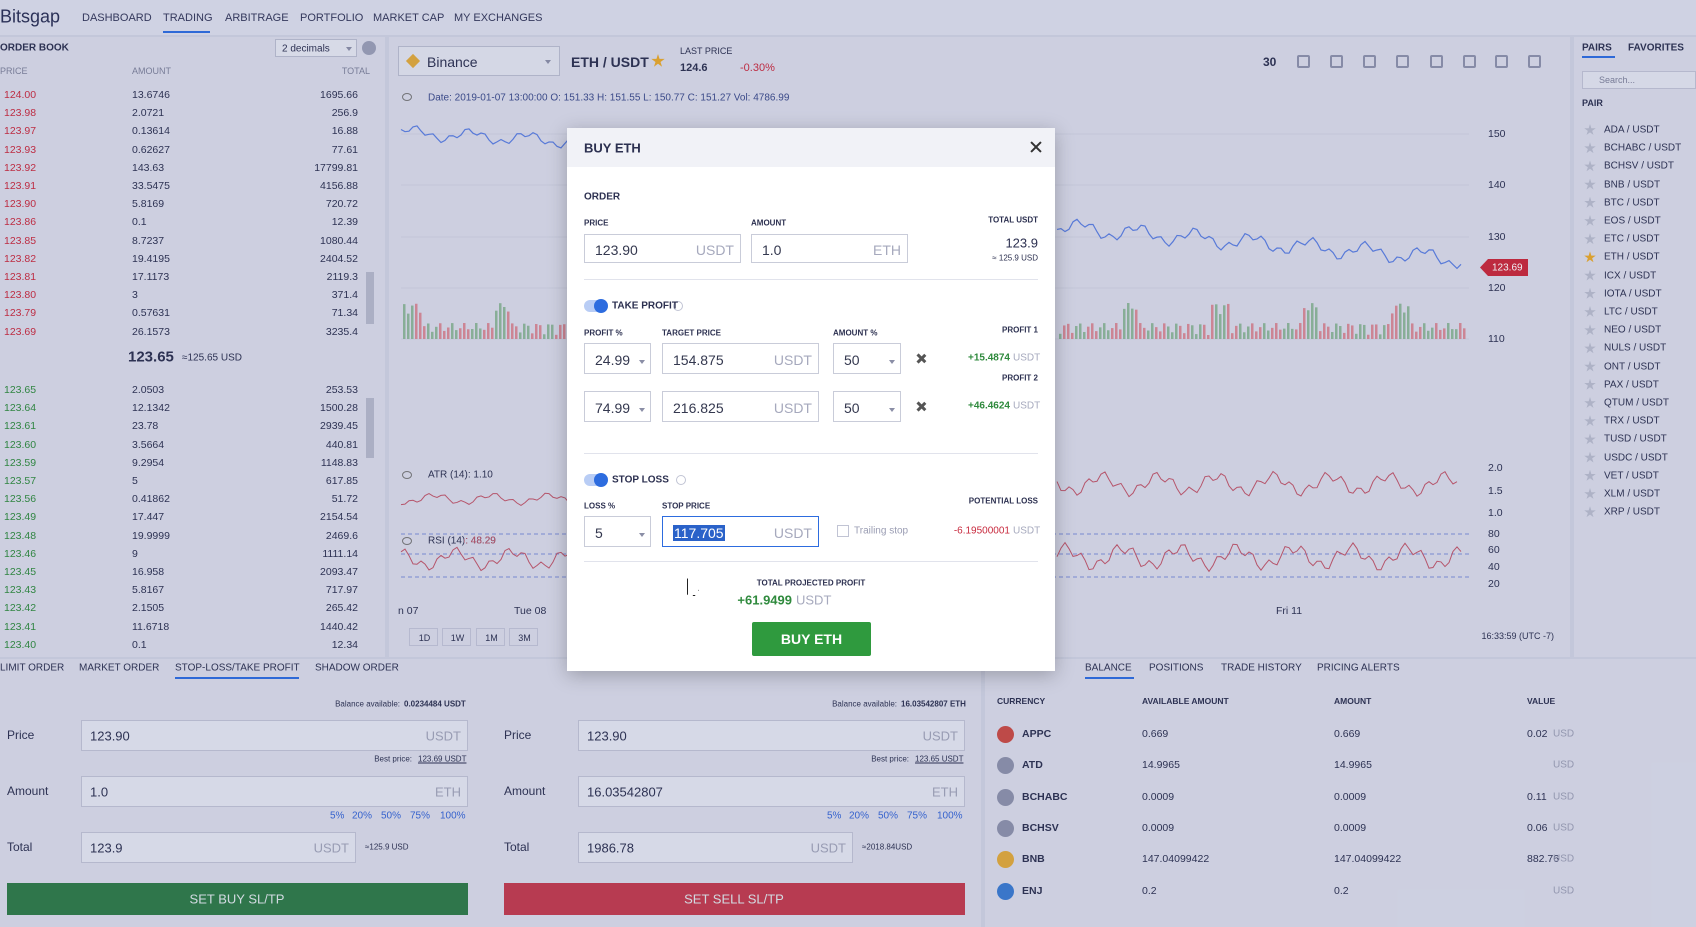 This screenshot has width=1696, height=927. I want to click on pair-item: NEO / USDT, so click(1633, 330).